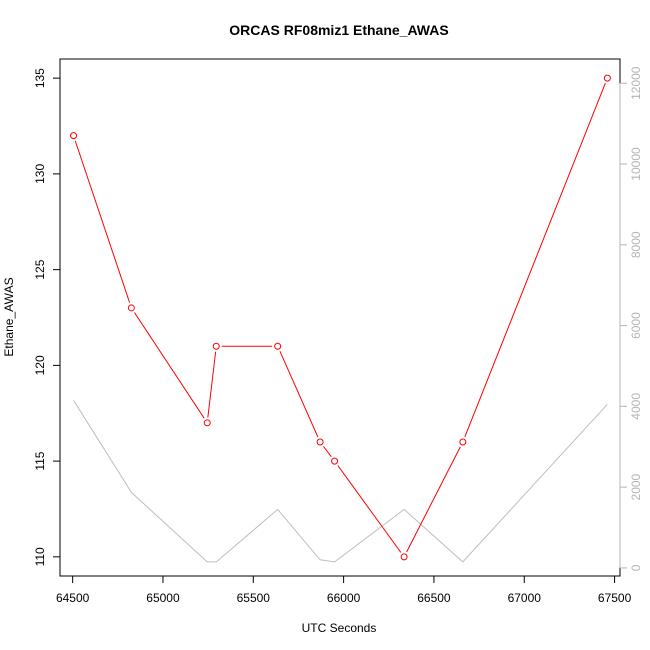 The width and height of the screenshot is (650, 650). I want to click on x-tick-label: 67000, so click(525, 598).